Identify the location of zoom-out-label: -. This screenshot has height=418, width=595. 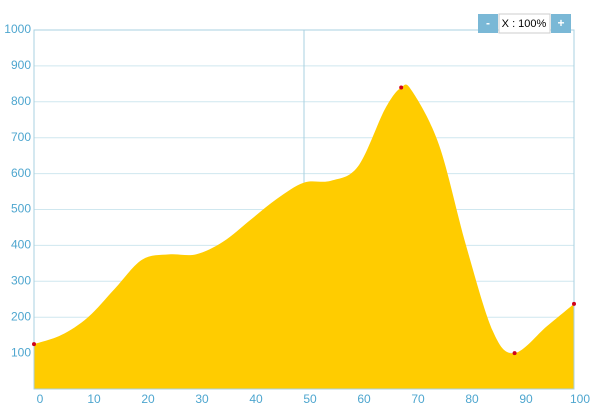
(488, 23).